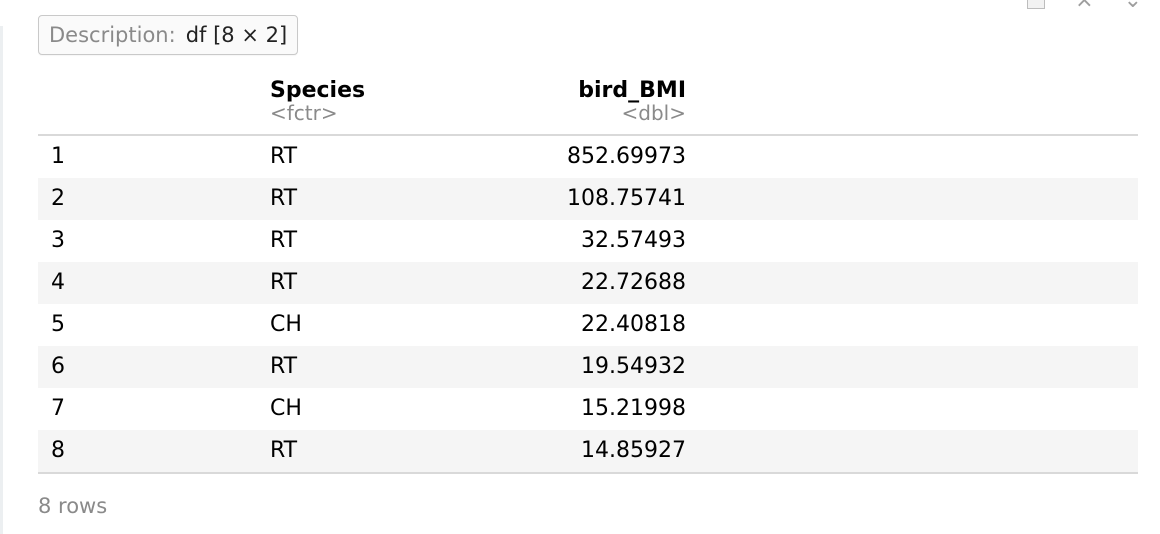  What do you see at coordinates (1, 280) in the screenshot?
I see `left-gutter` at bounding box center [1, 280].